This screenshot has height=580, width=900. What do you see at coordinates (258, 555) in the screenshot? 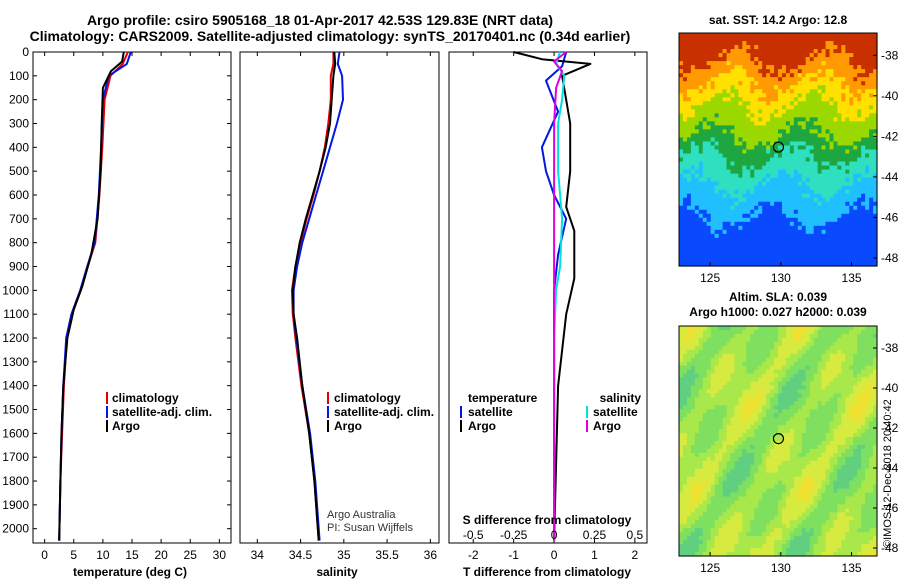
I see `x-tick-label: 34` at bounding box center [258, 555].